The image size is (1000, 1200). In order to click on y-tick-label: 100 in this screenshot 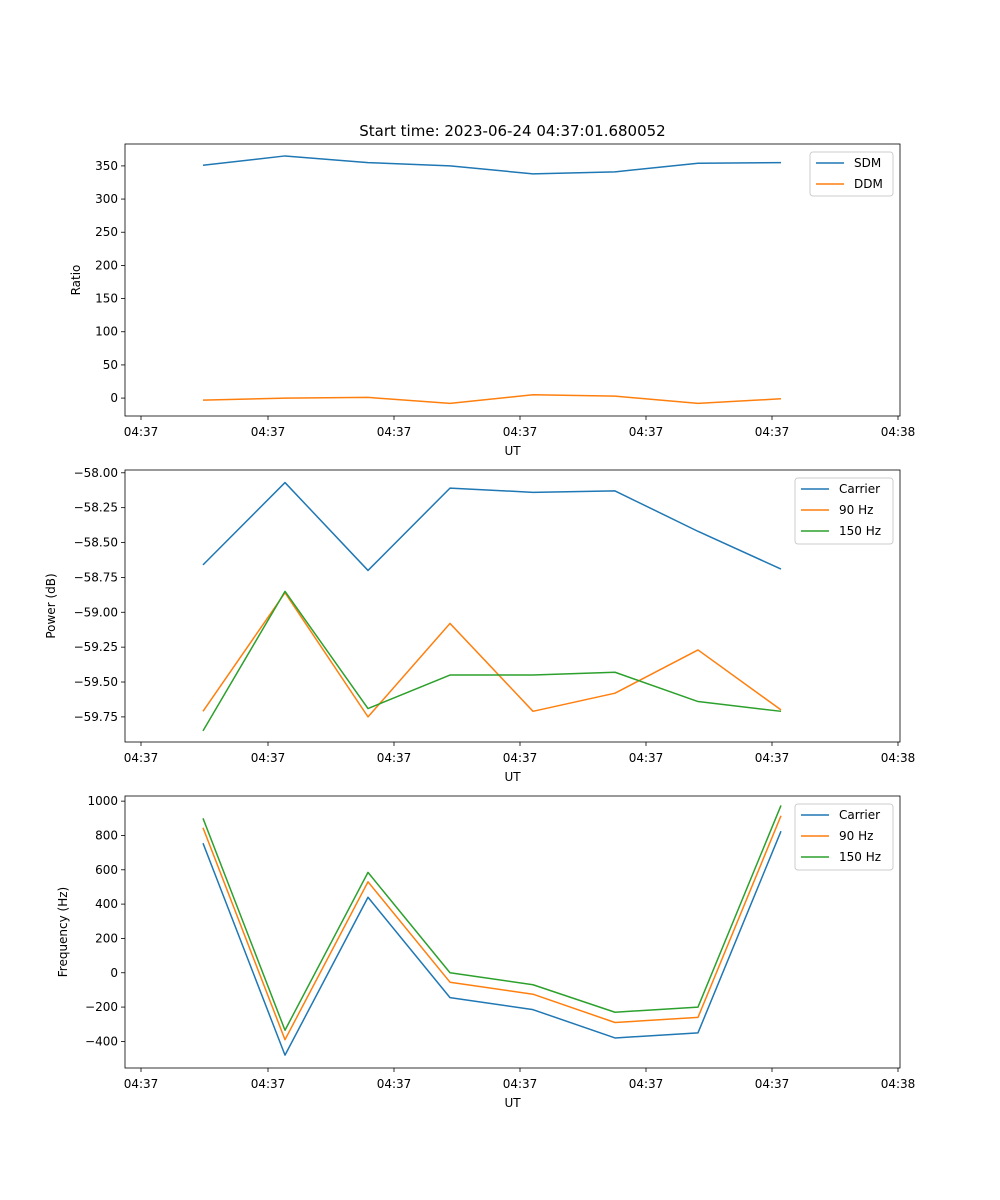, I will do `click(106, 332)`.